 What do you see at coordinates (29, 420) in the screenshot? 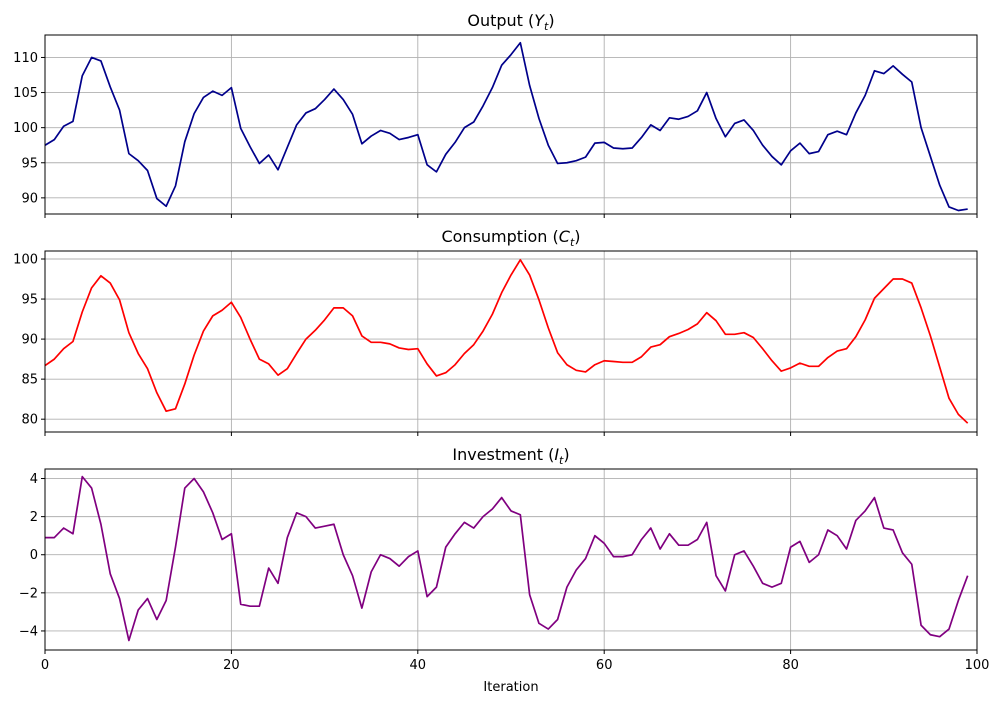
I see `y-tick-label: 80` at bounding box center [29, 420].